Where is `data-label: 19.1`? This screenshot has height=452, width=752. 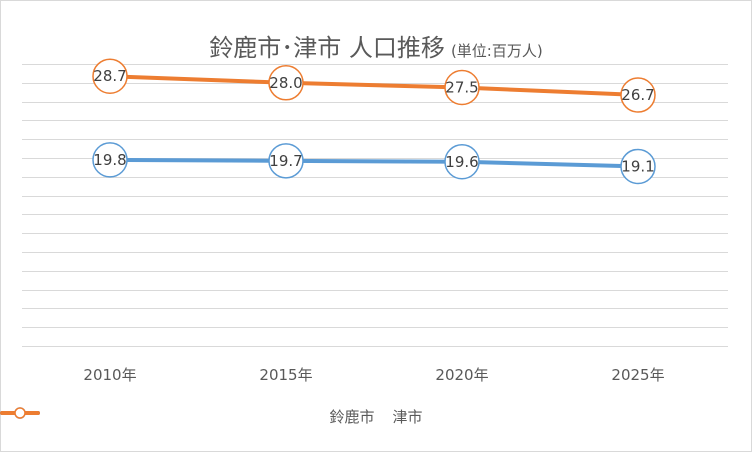 data-label: 19.1 is located at coordinates (637, 166).